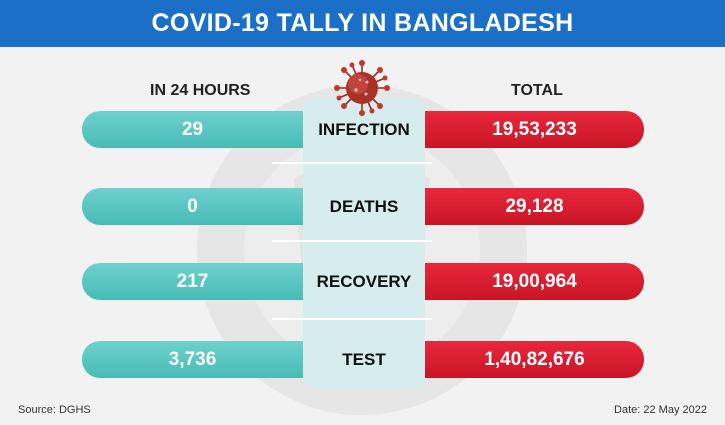 This screenshot has height=425, width=725. I want to click on infection-24h-value: 29, so click(192, 129).